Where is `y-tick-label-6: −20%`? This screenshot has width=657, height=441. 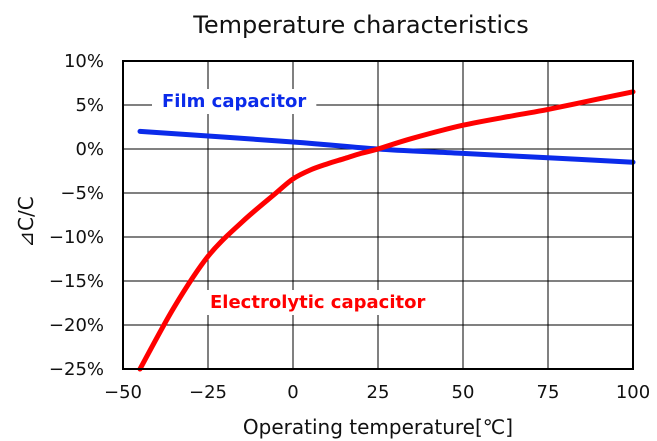 y-tick-label-6: −20% is located at coordinates (76, 325).